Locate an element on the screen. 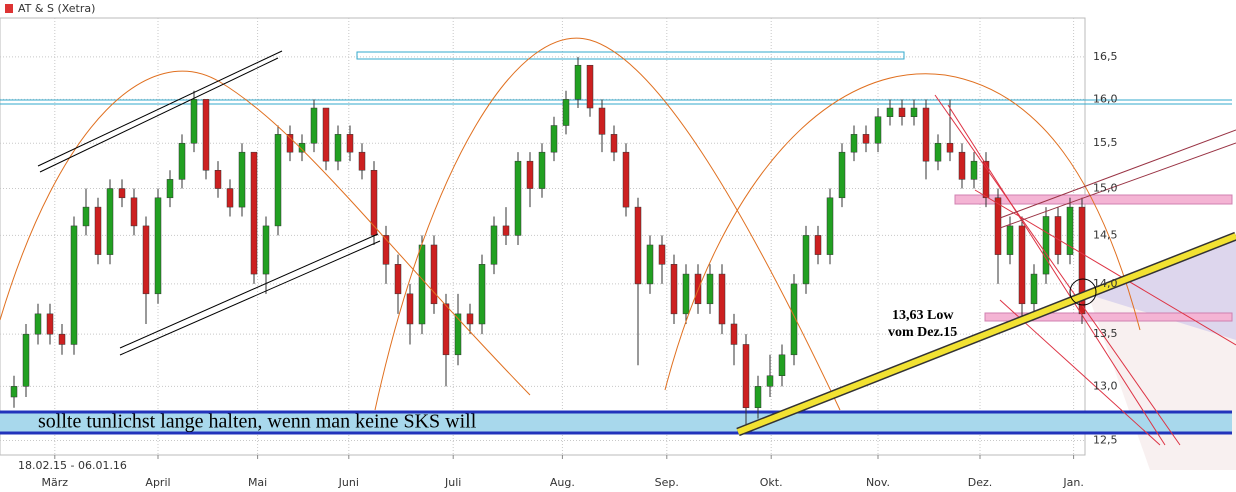 Image resolution: width=1236 pixels, height=492 pixels. resistance-zone is located at coordinates (1093, 199).